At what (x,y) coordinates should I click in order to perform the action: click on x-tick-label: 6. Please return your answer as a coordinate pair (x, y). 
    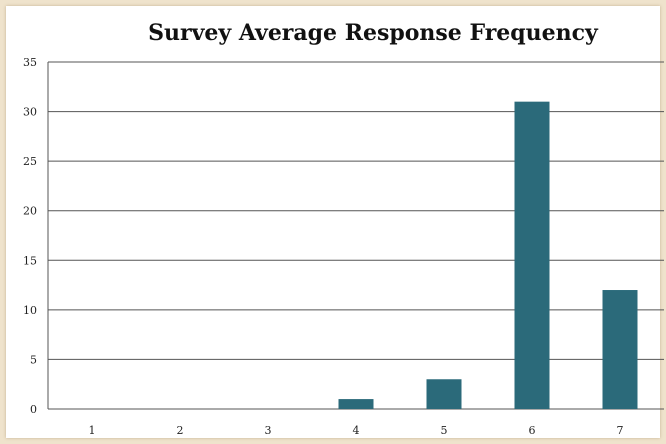
    Looking at the image, I should click on (532, 430).